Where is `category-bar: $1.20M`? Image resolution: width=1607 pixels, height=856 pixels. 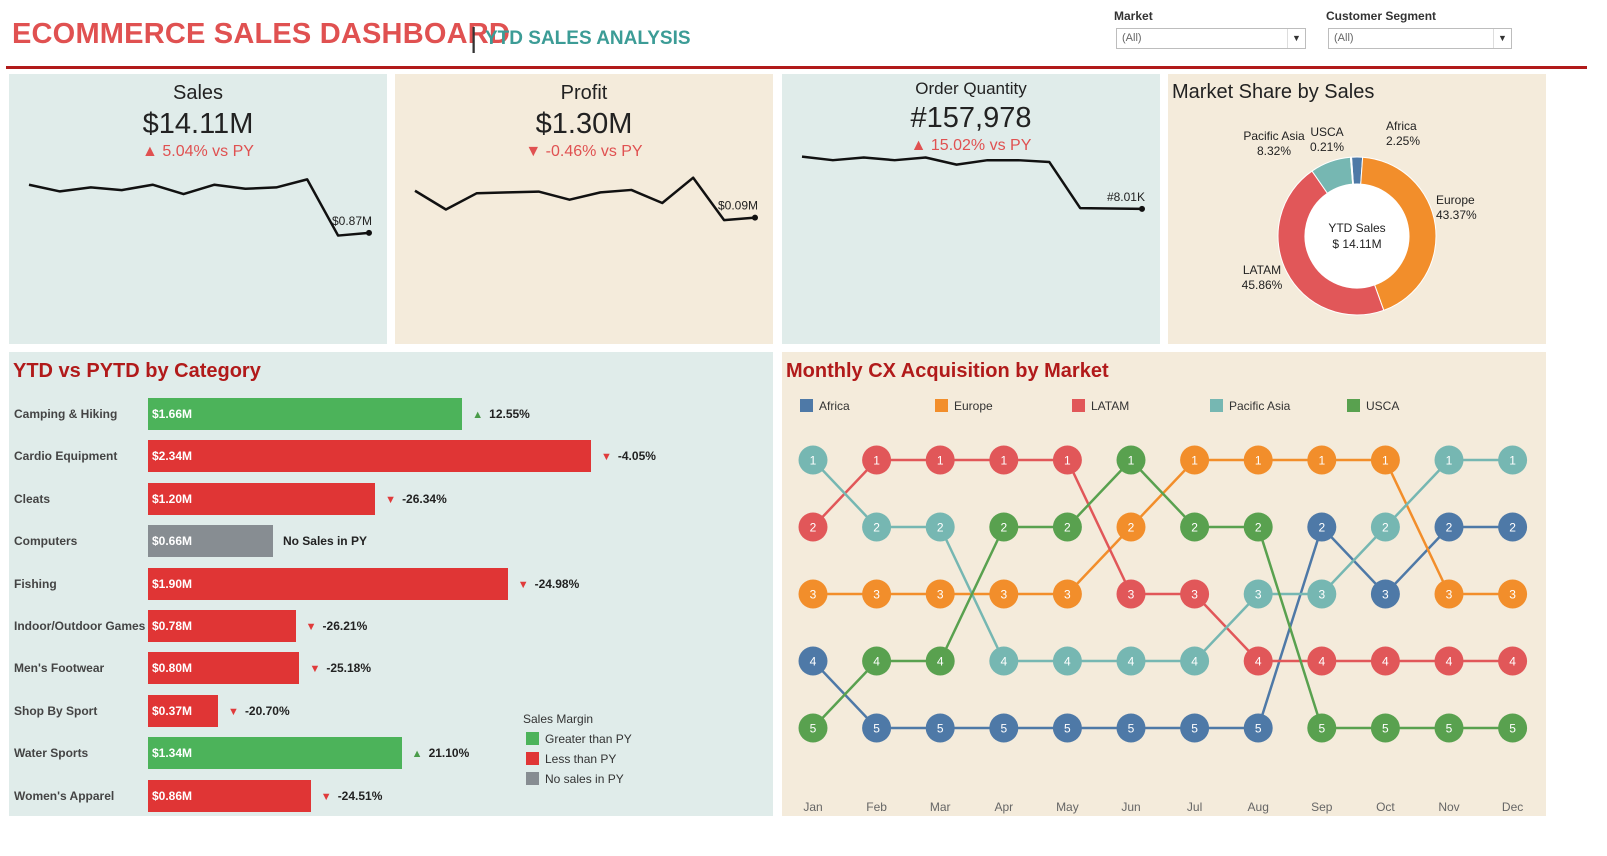 category-bar: $1.20M is located at coordinates (262, 498).